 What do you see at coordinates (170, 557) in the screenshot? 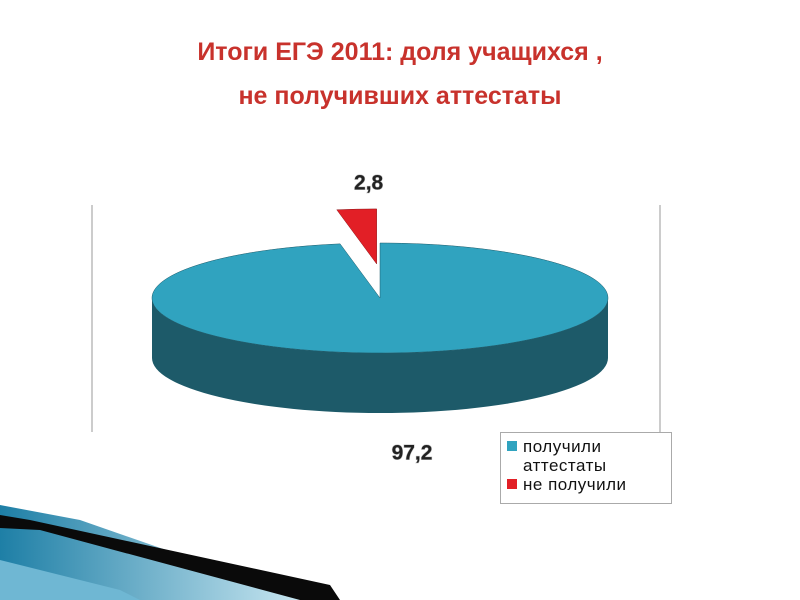
I see `decor-line` at bounding box center [170, 557].